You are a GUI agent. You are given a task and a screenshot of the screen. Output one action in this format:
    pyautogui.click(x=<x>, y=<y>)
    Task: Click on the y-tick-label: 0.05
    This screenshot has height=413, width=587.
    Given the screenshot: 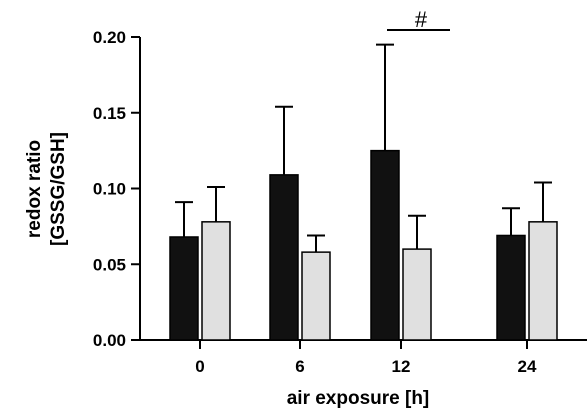 What is the action you would take?
    pyautogui.click(x=109, y=264)
    